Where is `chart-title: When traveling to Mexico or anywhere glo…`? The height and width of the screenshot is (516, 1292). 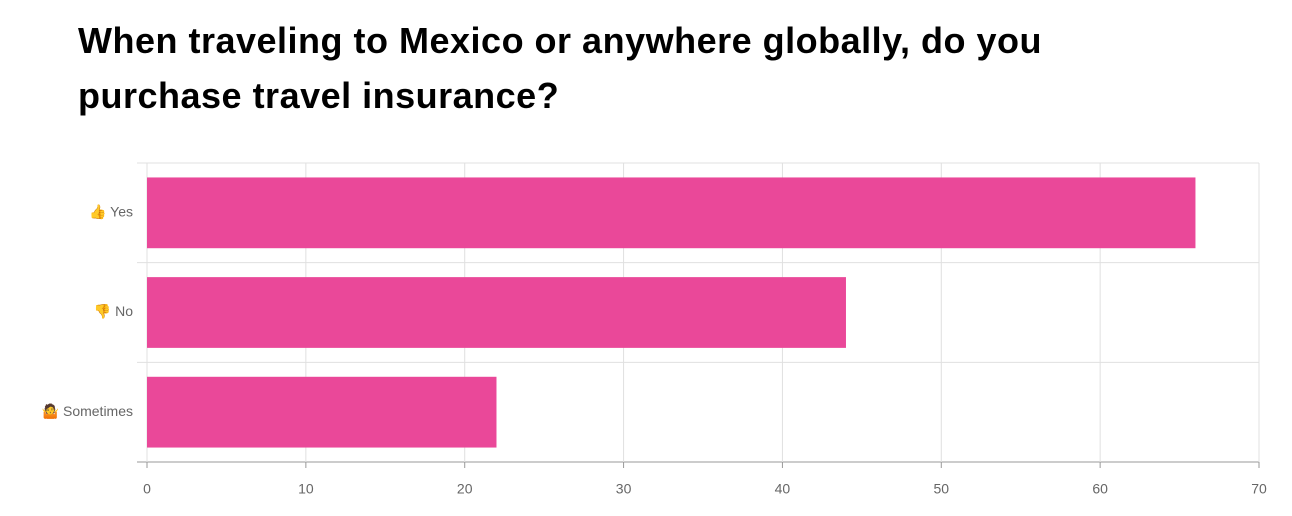
chart-title: When traveling to Mexico or anywhere glo… is located at coordinates (560, 68).